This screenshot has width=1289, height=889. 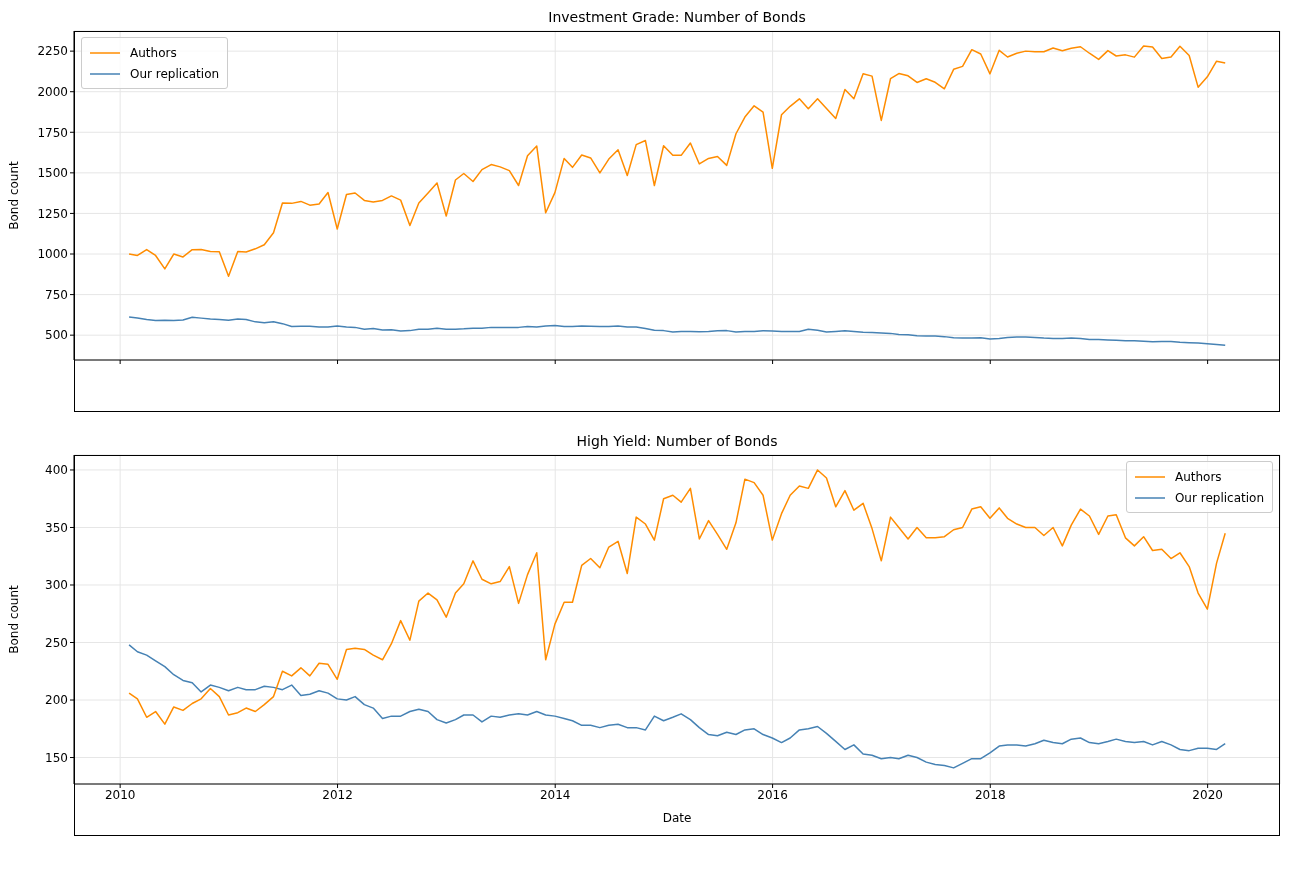 I want to click on y-tick-label: 1250, so click(x=52, y=213).